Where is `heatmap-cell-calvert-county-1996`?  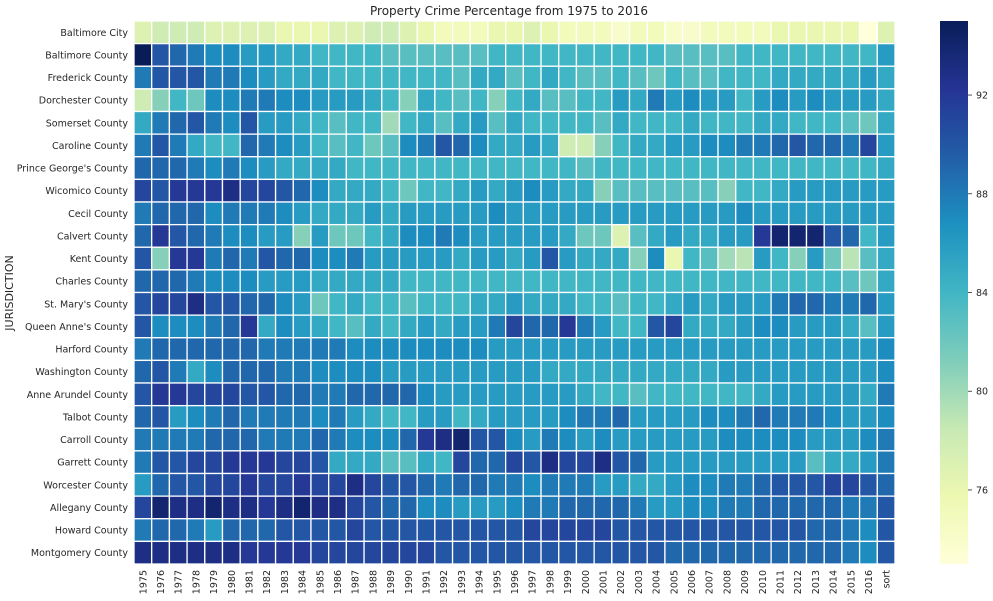
heatmap-cell-calvert-county-1996 is located at coordinates (514, 235).